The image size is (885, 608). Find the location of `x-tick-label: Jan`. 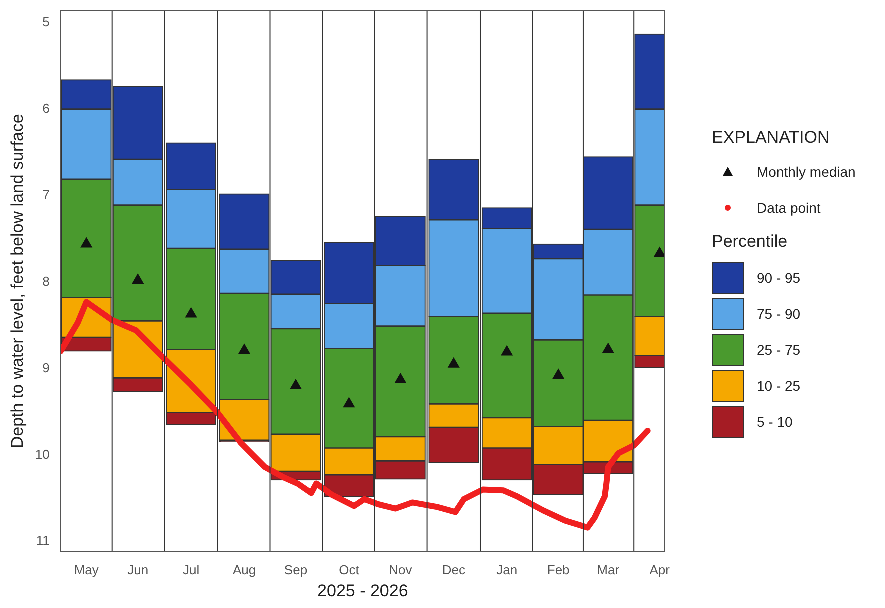

x-tick-label: Jan is located at coordinates (507, 570).